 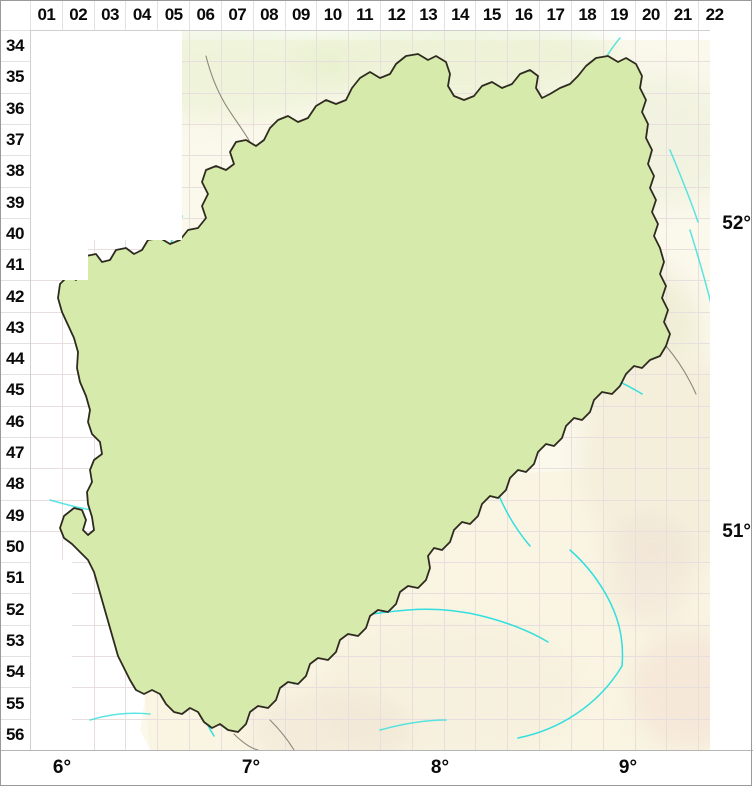 What do you see at coordinates (15, 327) in the screenshot?
I see `row-label-43: 43` at bounding box center [15, 327].